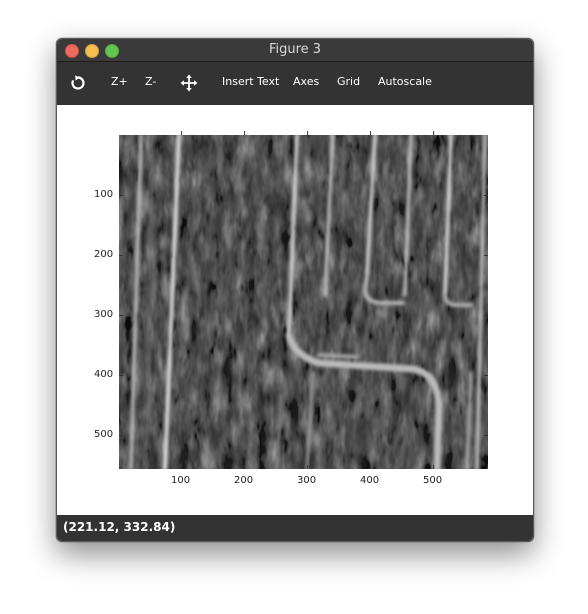 The width and height of the screenshot is (588, 614). I want to click on window-title: Figure 3, so click(295, 49).